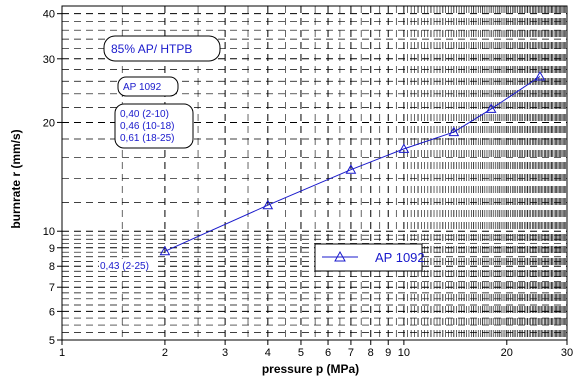 This screenshot has width=573, height=379. Describe the element at coordinates (142, 87) in the screenshot. I see `propellant-text: AP 1092` at that location.